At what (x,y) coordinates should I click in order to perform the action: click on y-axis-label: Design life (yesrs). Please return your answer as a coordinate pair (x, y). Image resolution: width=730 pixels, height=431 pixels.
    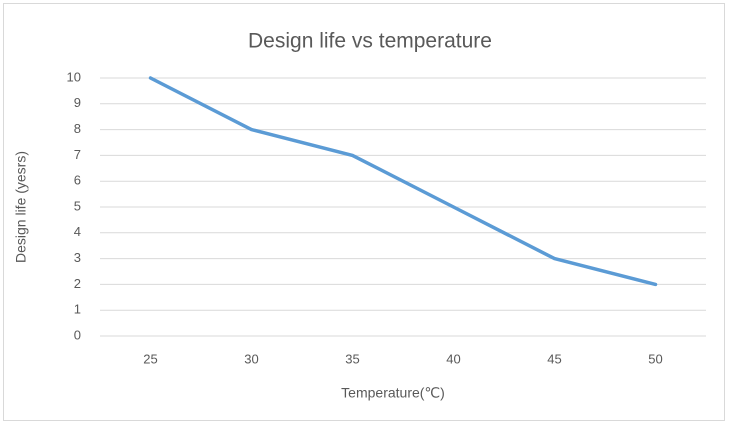
    Looking at the image, I should click on (21, 207).